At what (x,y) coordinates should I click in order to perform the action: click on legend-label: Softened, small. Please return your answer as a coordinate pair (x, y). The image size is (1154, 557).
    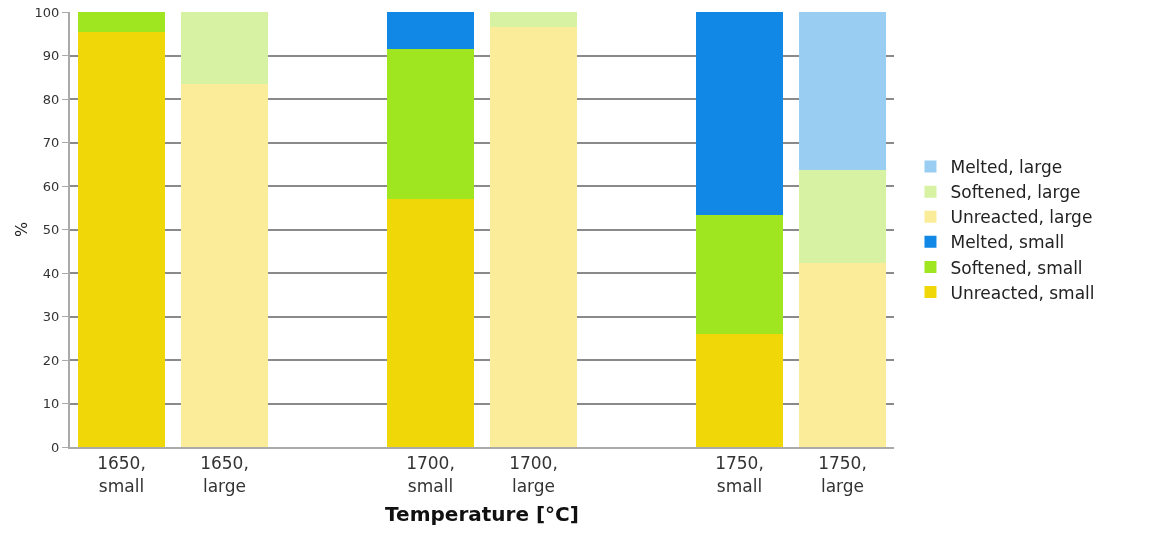
    Looking at the image, I should click on (1016, 267).